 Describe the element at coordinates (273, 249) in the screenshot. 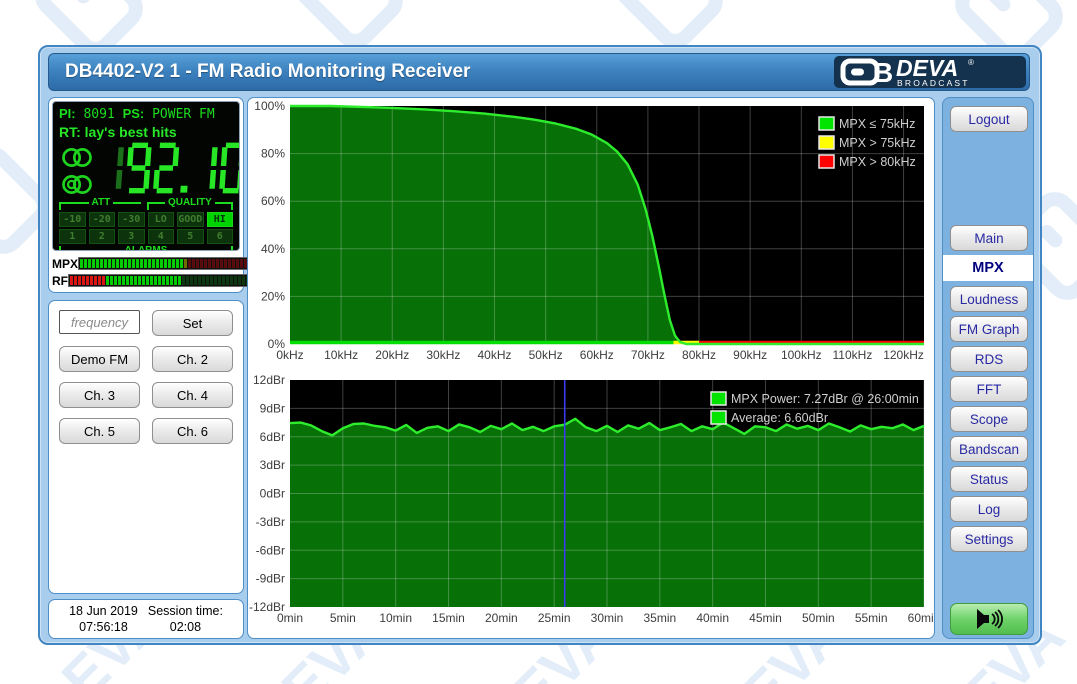

I see `axis-tick-label: 40%` at that location.